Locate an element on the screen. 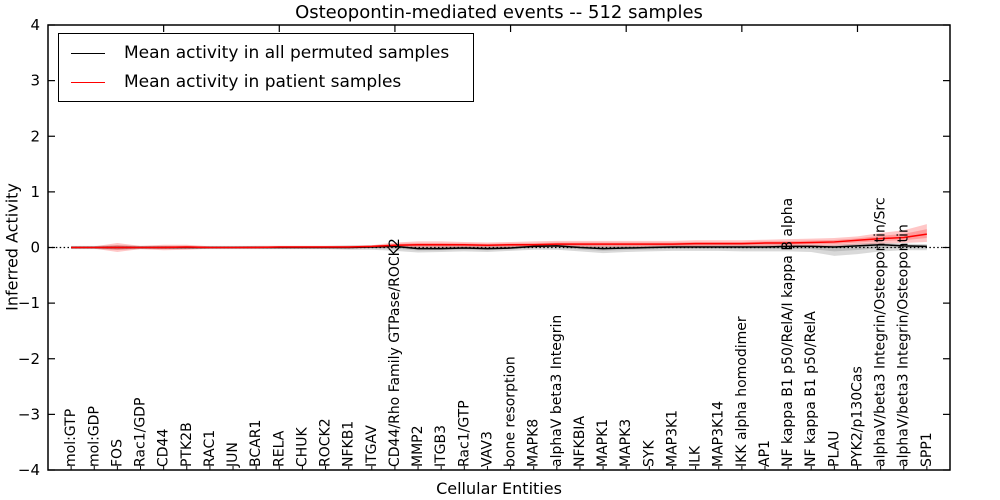  y-tick-label: −1 is located at coordinates (29, 303).